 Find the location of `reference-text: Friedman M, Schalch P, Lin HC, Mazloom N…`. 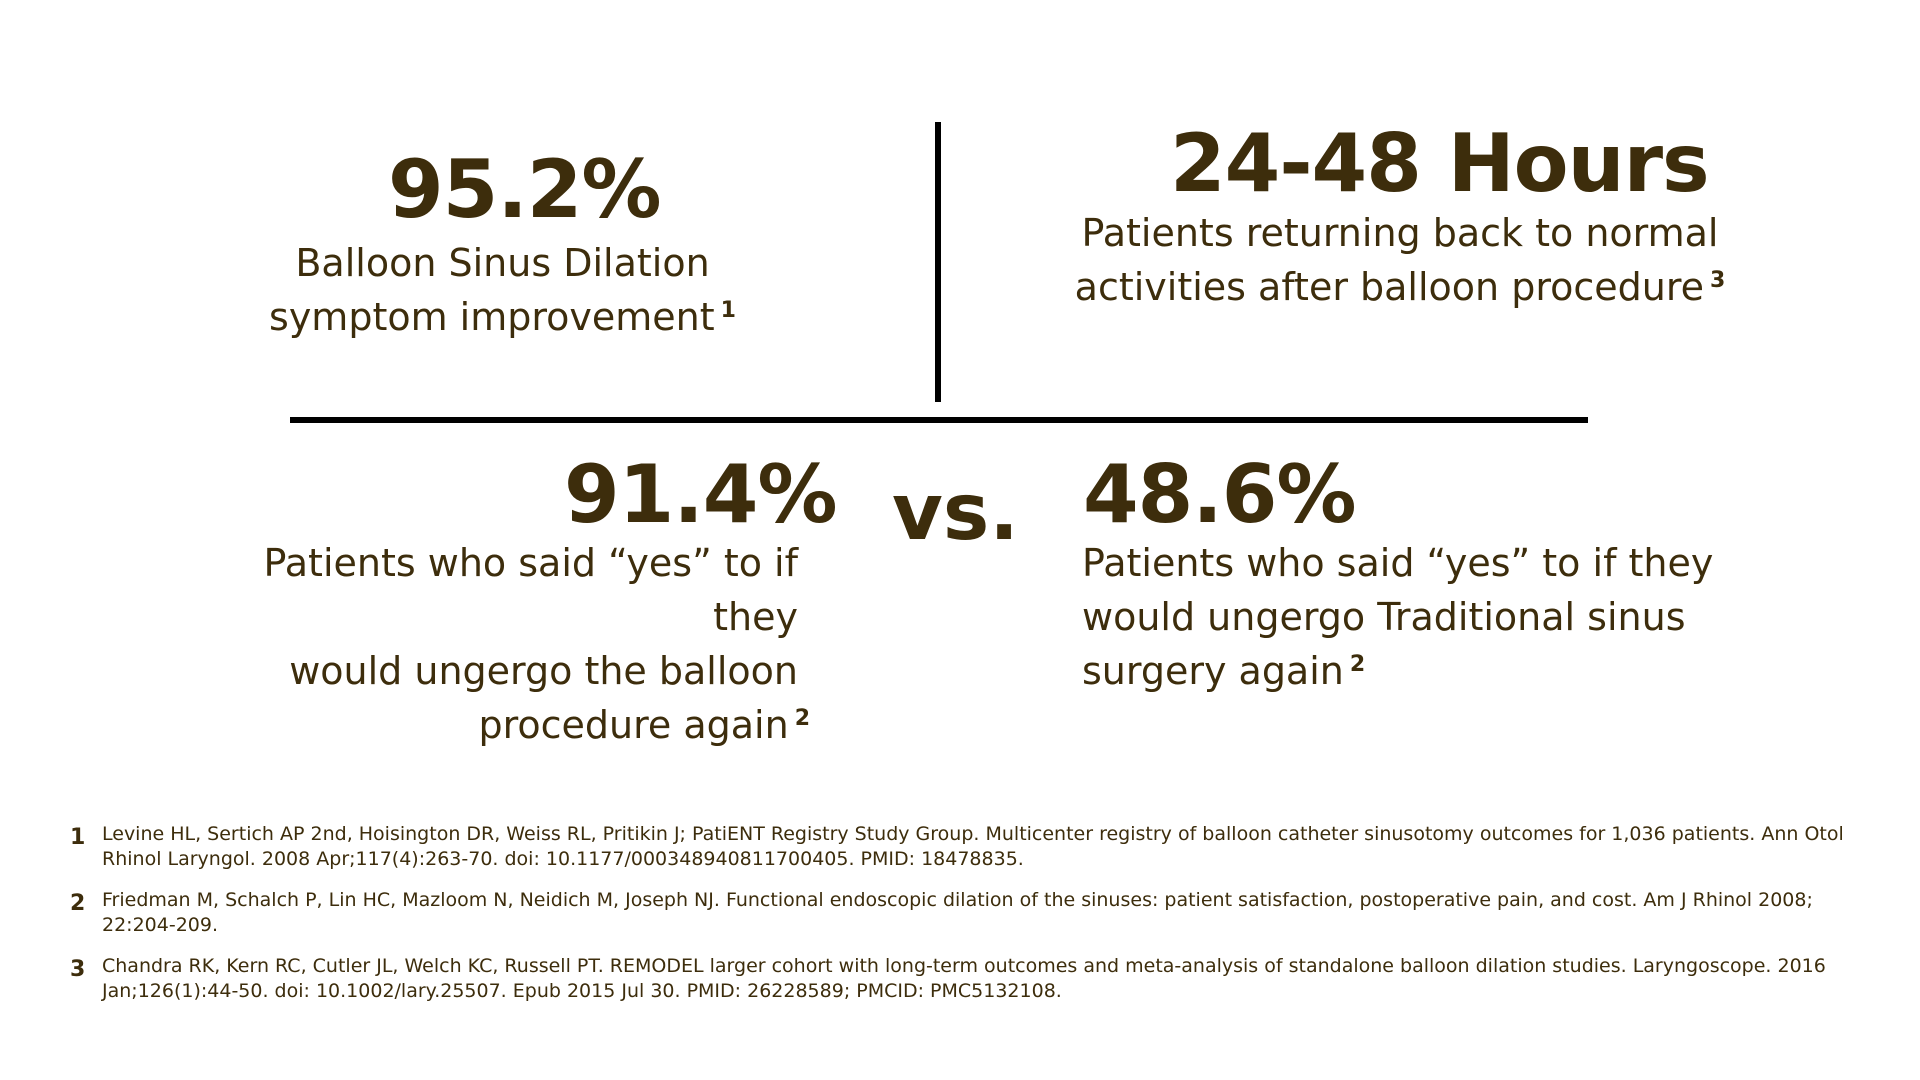

reference-text: Friedman M, Schalch P, Lin HC, Mazloom N… is located at coordinates (957, 912).